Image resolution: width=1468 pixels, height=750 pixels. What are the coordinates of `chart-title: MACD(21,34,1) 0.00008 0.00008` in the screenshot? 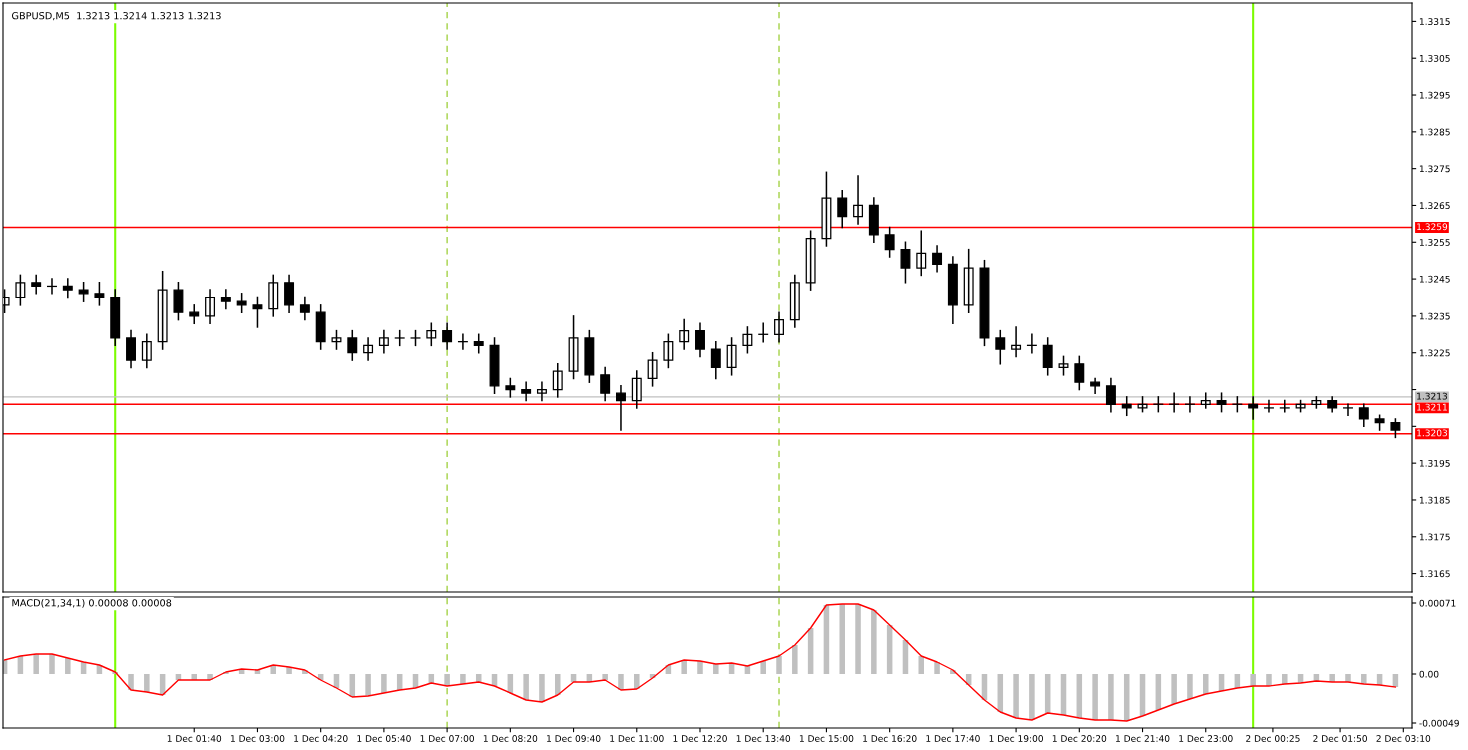 It's located at (92, 603).